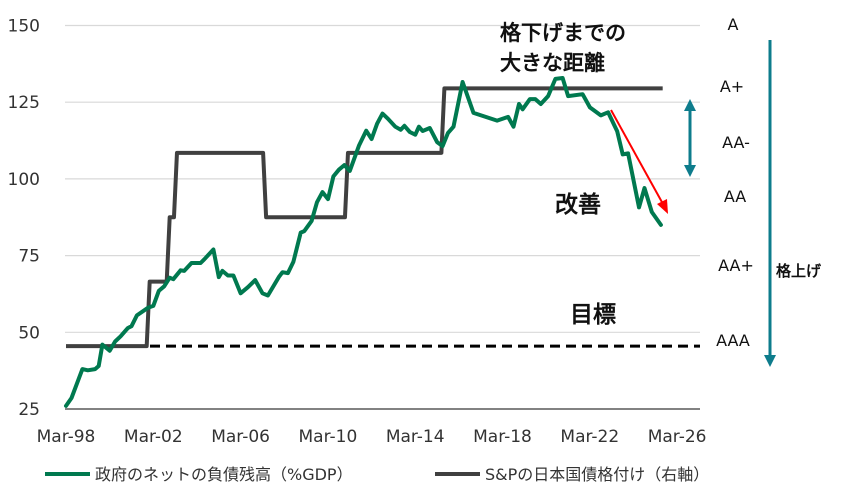 The width and height of the screenshot is (853, 502). Describe the element at coordinates (593, 315) in the screenshot. I see `annotation-target: 目標` at that location.